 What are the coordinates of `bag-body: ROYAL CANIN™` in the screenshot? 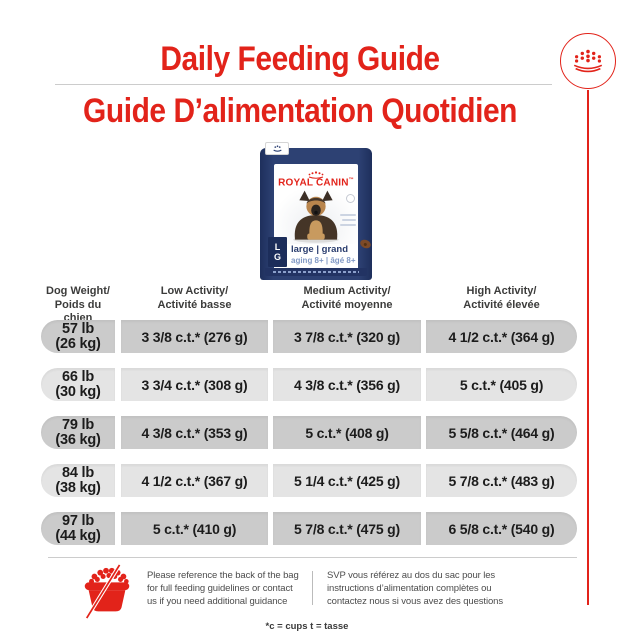 It's located at (316, 214).